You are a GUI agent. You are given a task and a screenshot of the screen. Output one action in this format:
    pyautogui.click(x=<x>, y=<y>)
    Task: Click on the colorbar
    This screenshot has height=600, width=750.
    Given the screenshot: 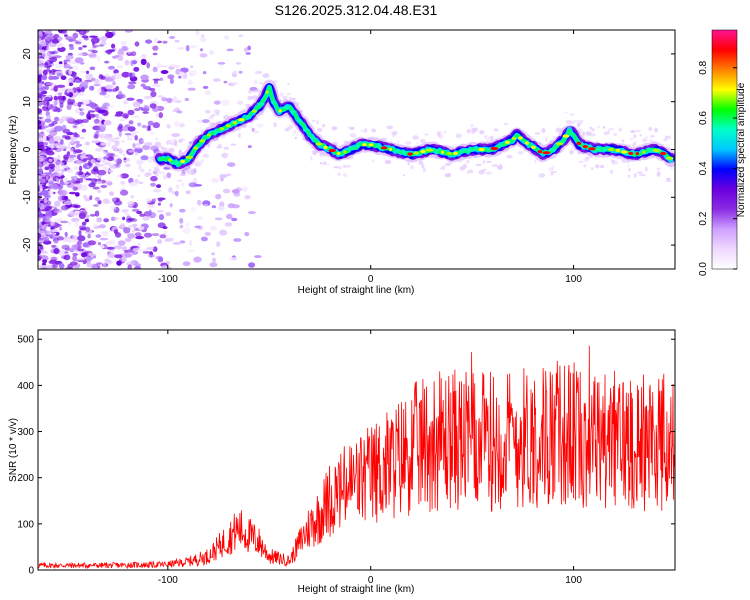 What is the action you would take?
    pyautogui.click(x=724, y=149)
    